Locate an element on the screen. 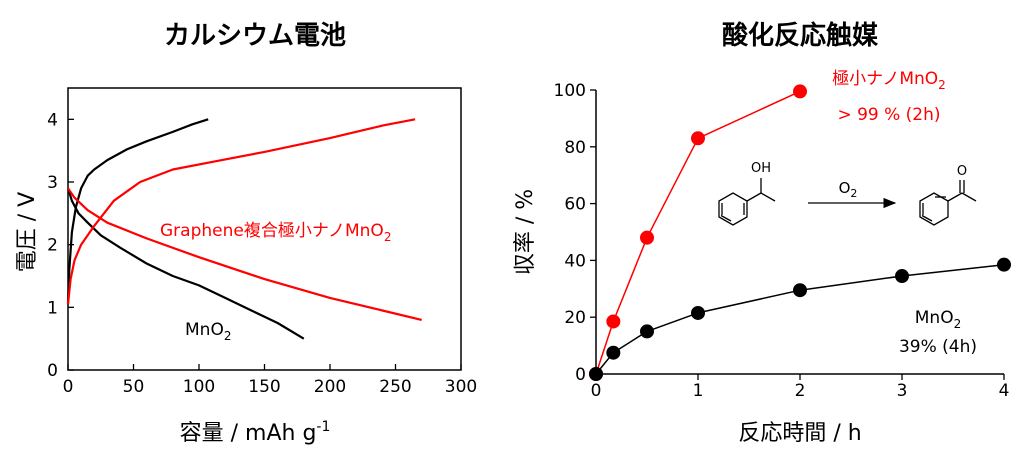 The width and height of the screenshot is (1024, 450). annotation-nano-yield: > 99 % (2h) is located at coordinates (888, 115).